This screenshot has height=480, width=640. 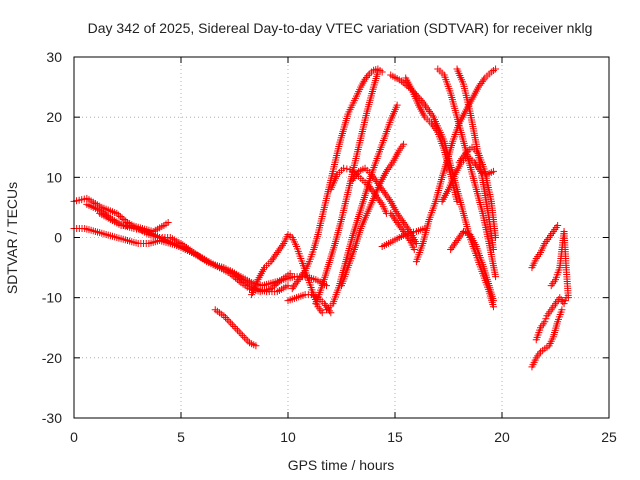 I want to click on y-tick-label: 0, so click(x=58, y=238).